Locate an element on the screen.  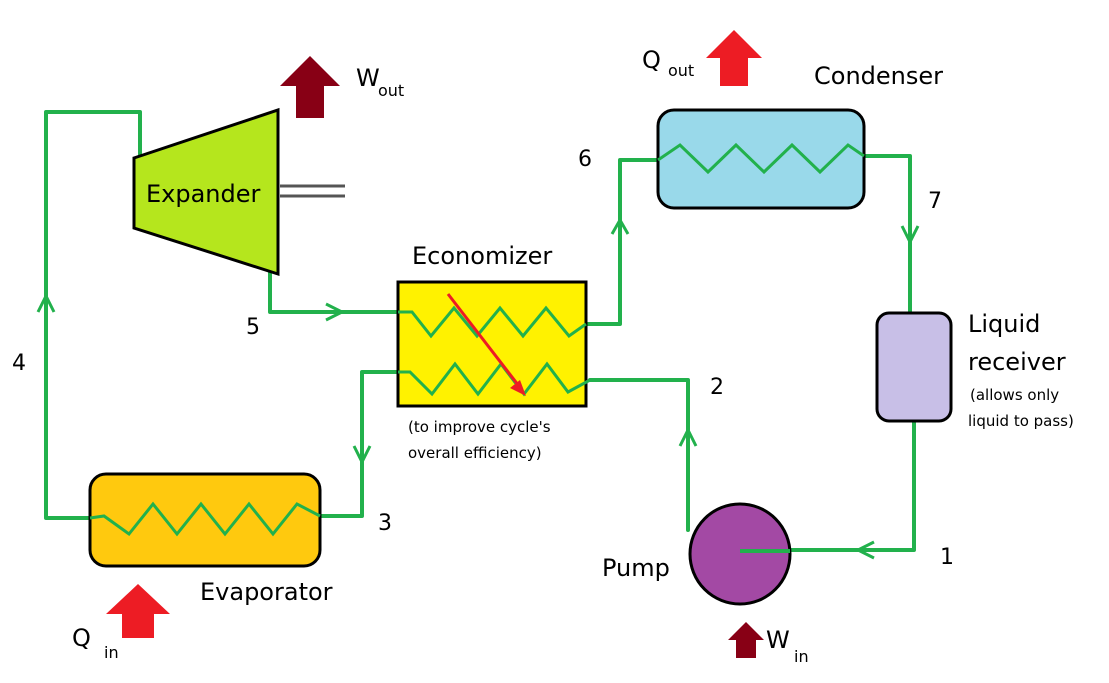
pipe-evaporator-to-expander is located at coordinates (93, 315).